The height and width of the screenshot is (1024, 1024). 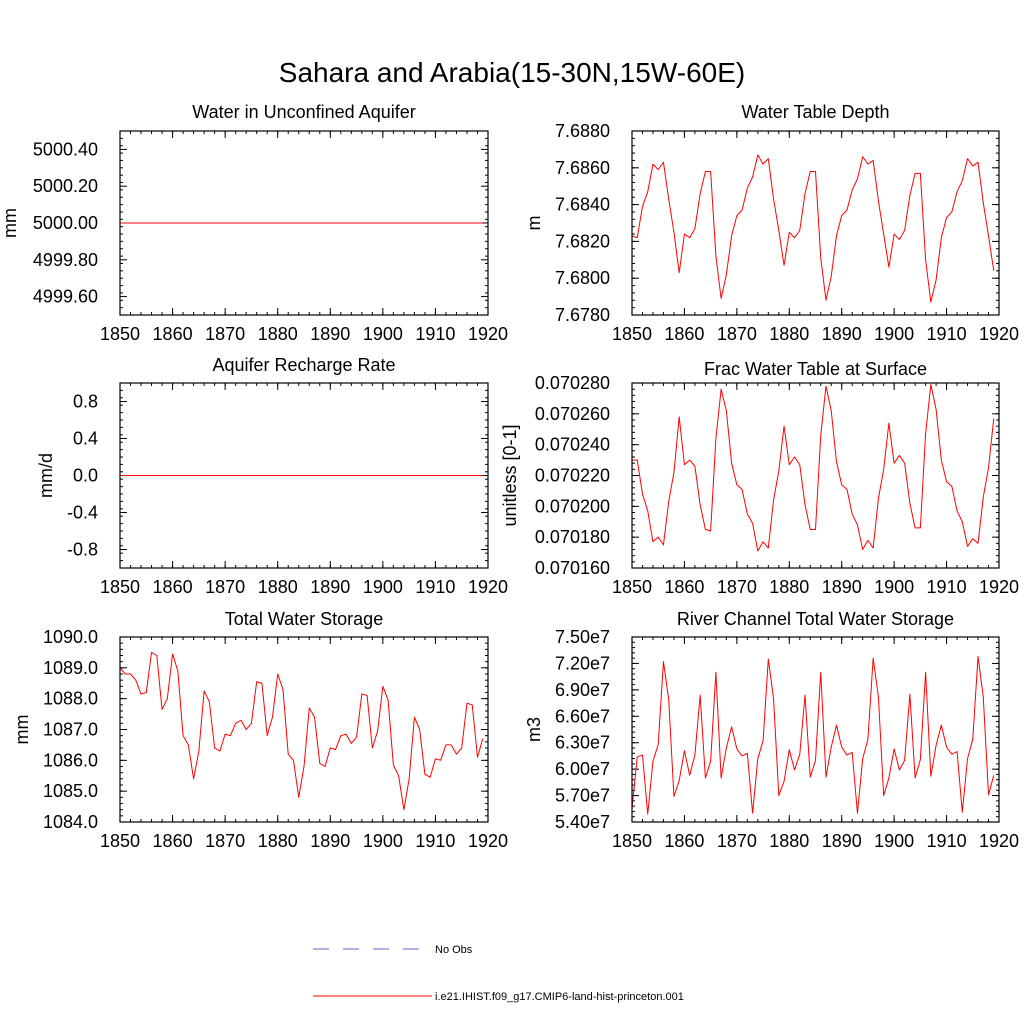 I want to click on y-tick-label: 1090.0, so click(x=70, y=637).